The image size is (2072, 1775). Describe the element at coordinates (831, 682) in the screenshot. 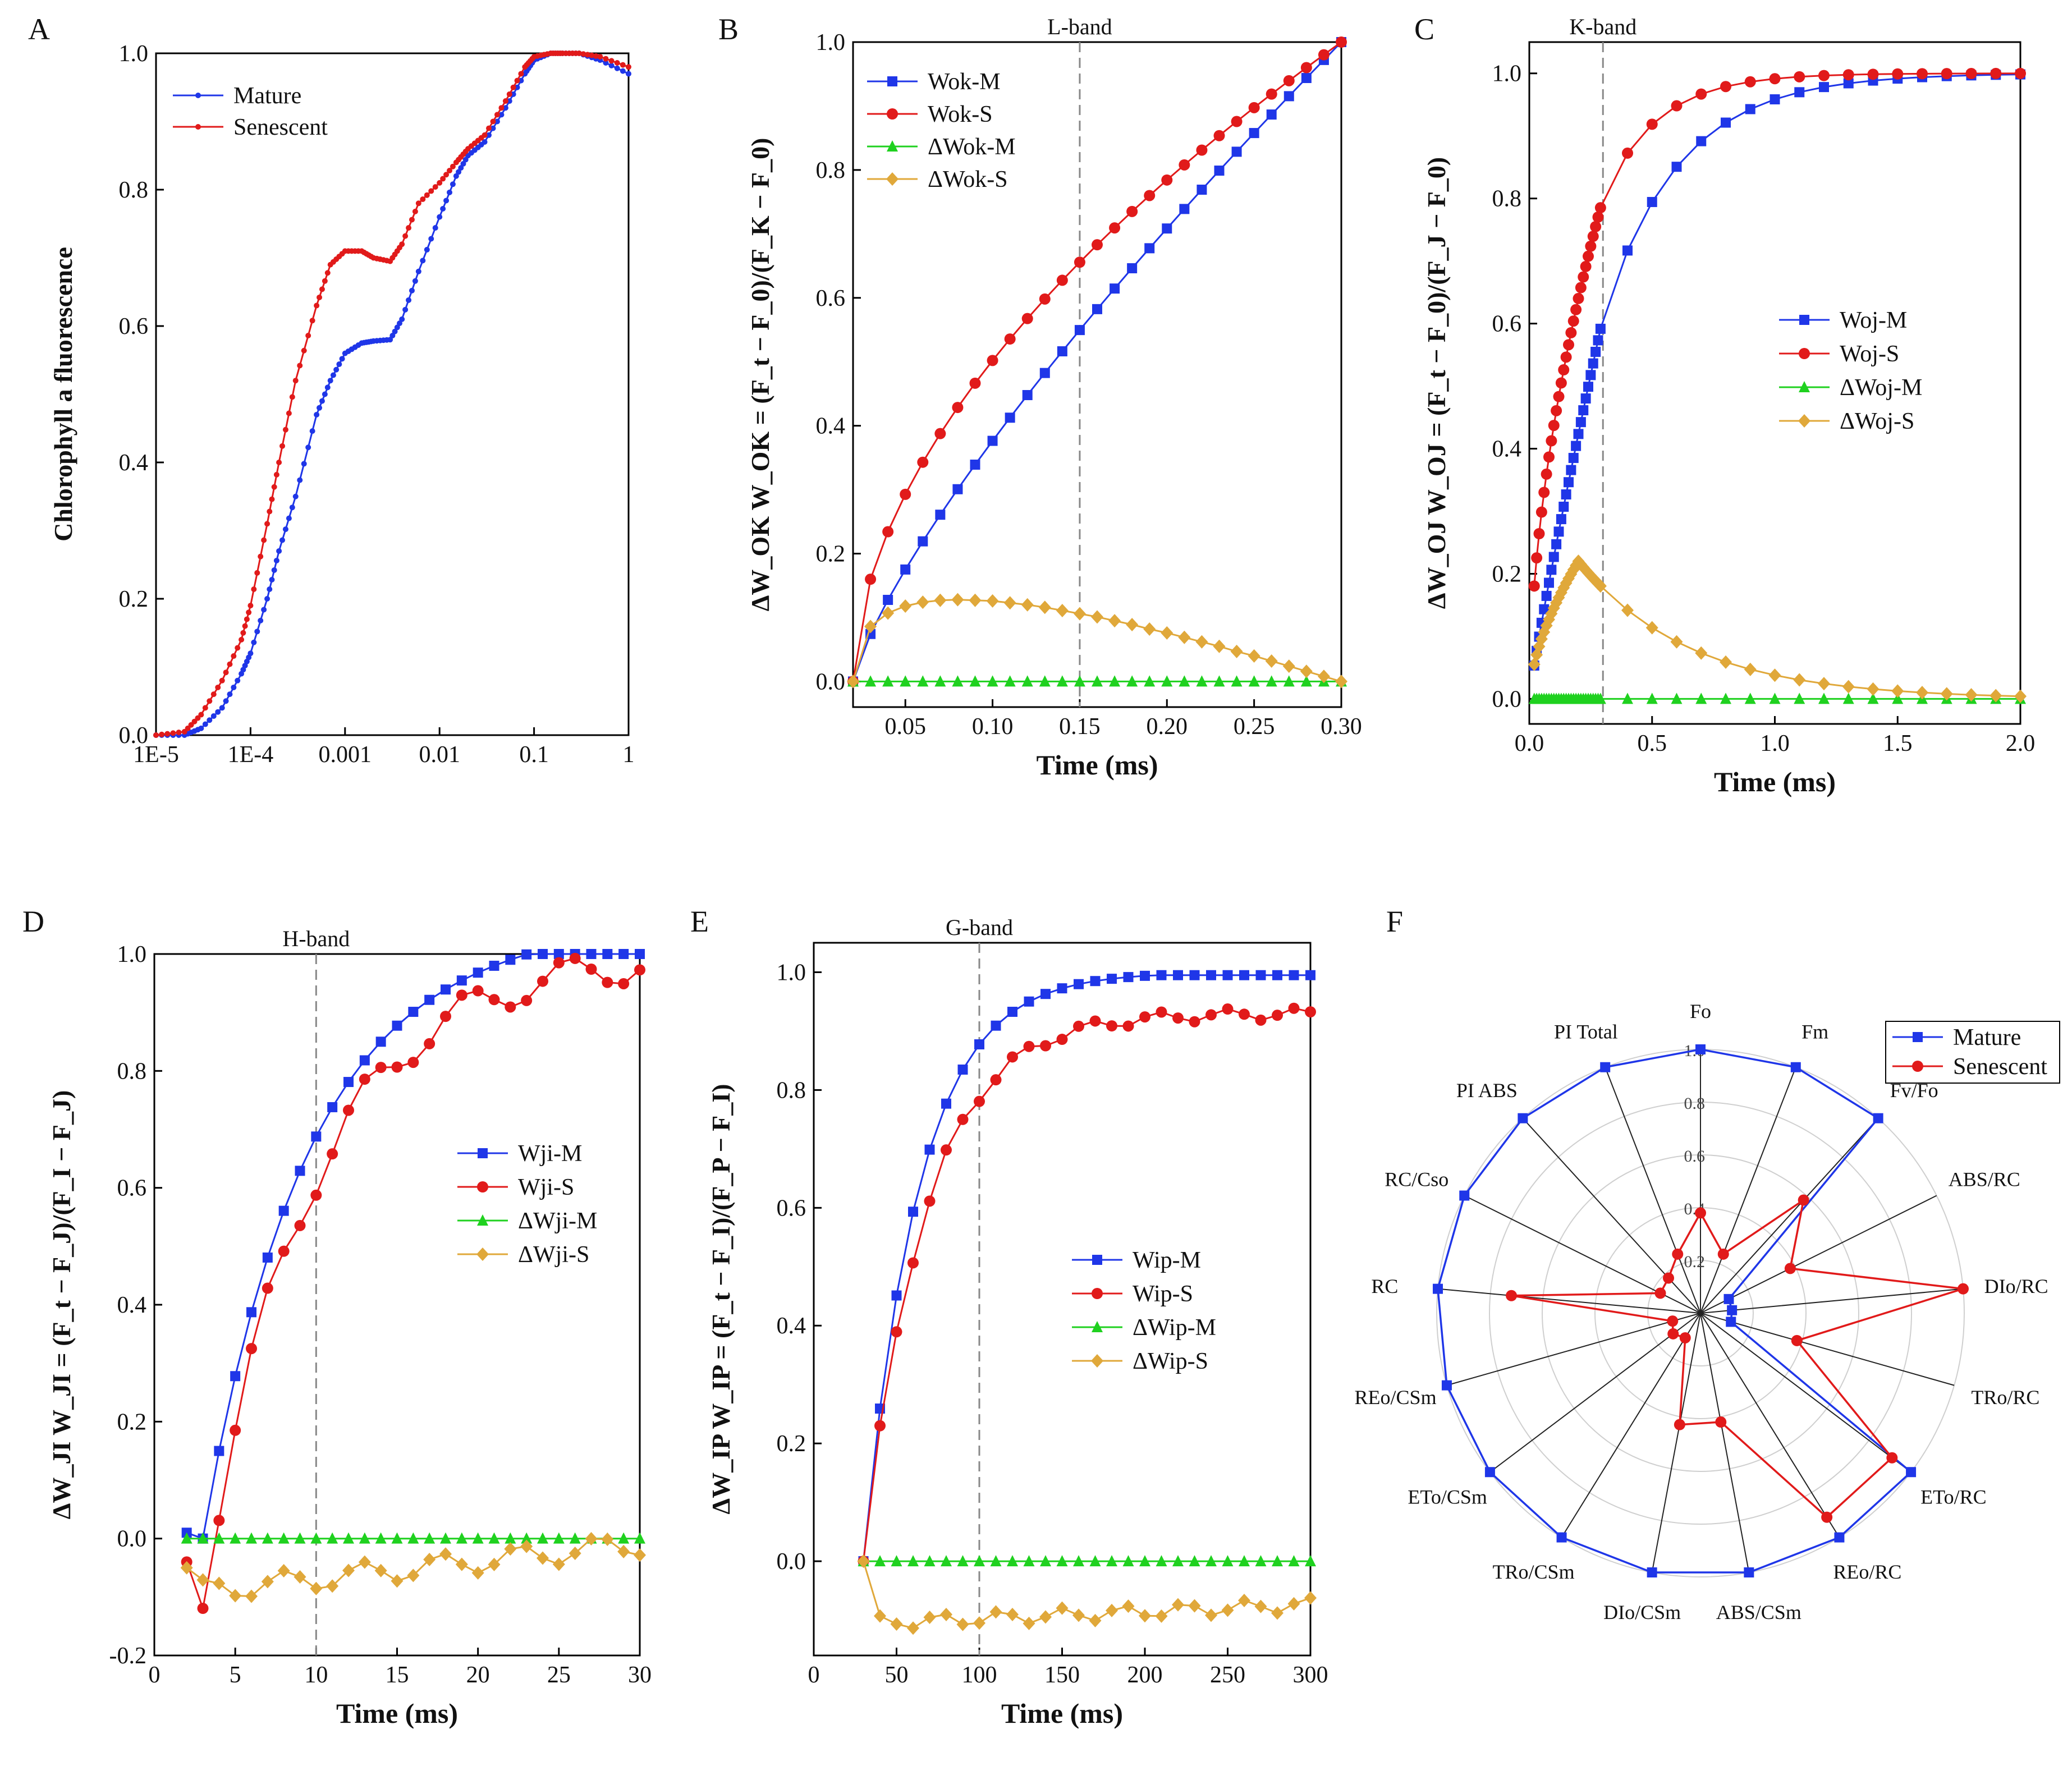

I see `y-tick-label: 0.0` at that location.